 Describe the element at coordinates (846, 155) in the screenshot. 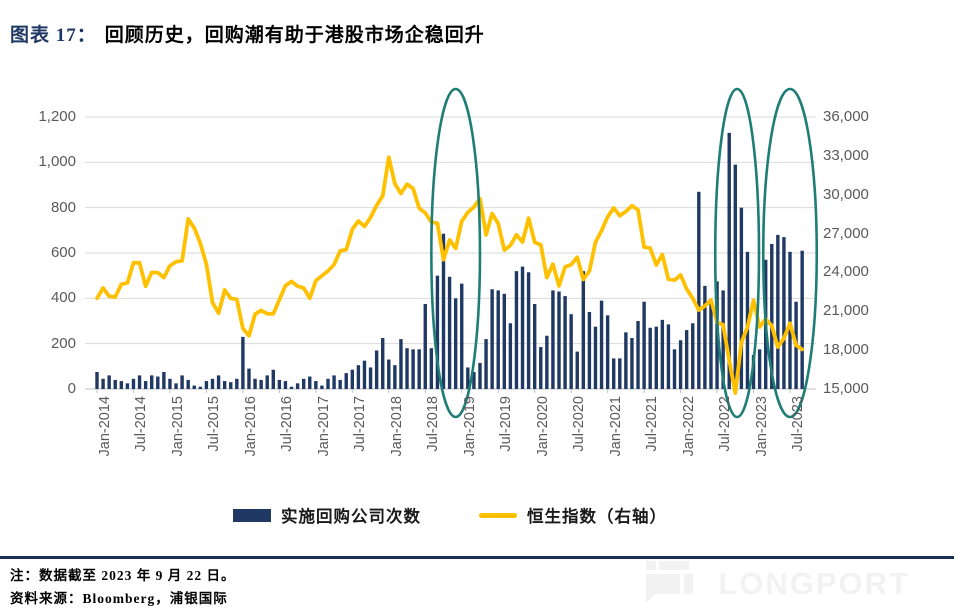

I see `right-axis-label: 33,000` at that location.